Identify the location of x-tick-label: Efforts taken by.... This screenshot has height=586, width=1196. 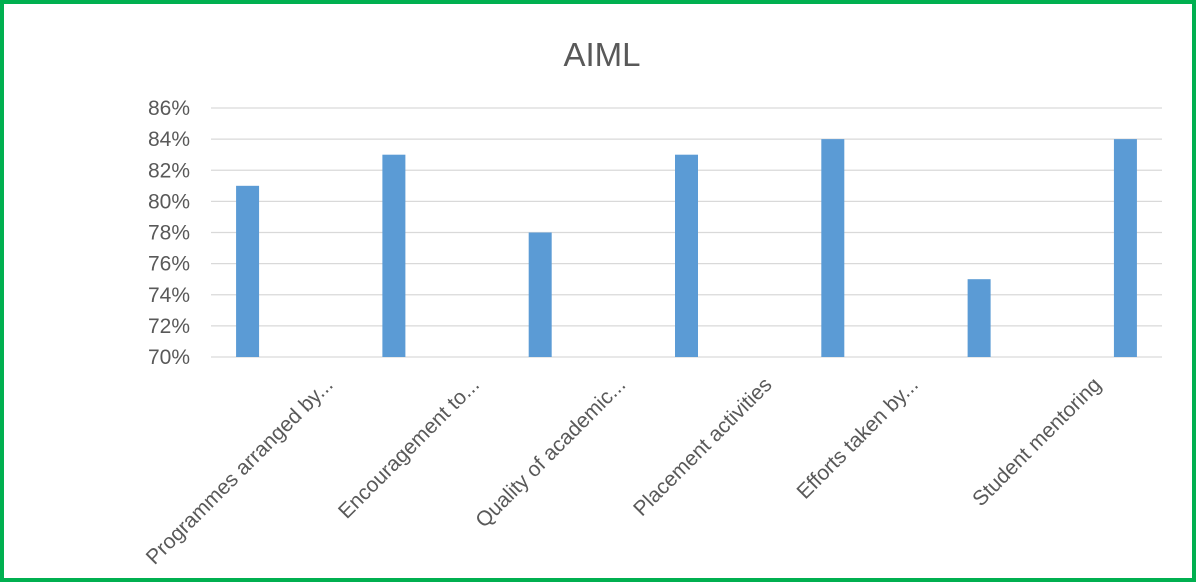
(857, 438).